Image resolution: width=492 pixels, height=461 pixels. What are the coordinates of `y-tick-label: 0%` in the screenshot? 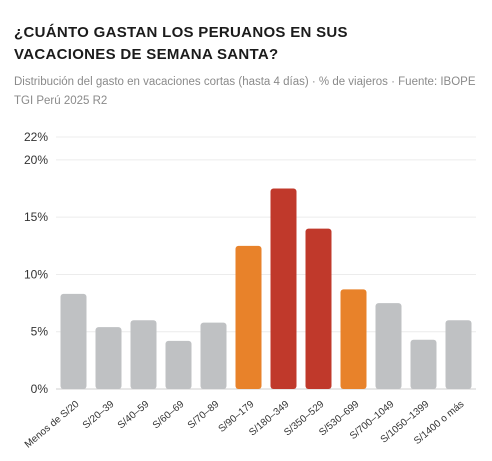 It's located at (40, 389).